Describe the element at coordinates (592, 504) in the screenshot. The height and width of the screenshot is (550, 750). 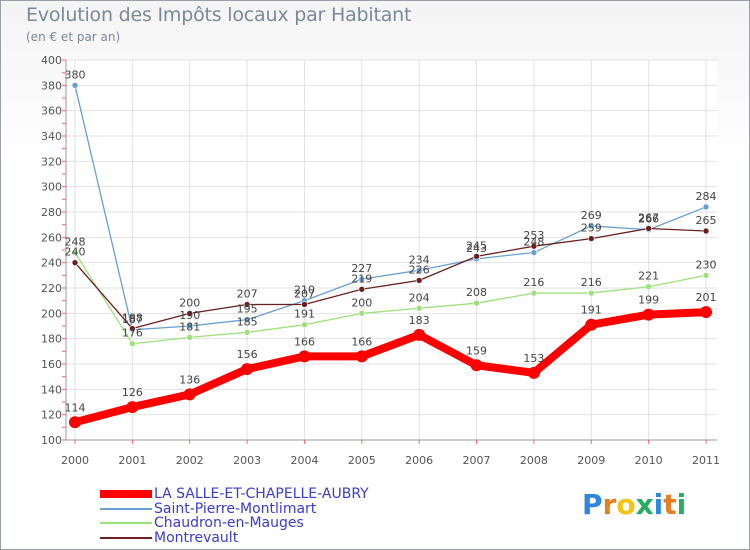
I see `logo-letter: P` at that location.